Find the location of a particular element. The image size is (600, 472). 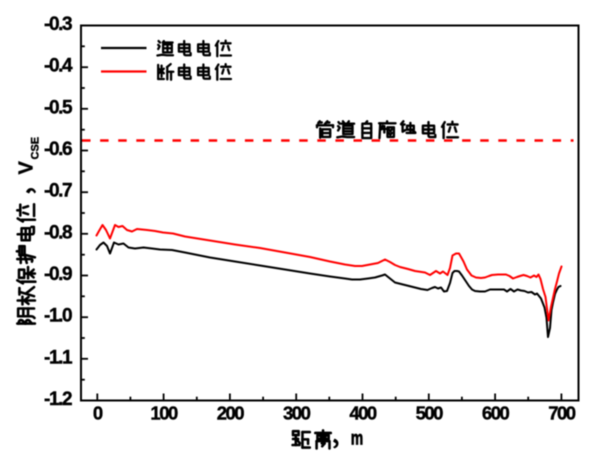

svg-text: CSE is located at coordinates (36, 148).